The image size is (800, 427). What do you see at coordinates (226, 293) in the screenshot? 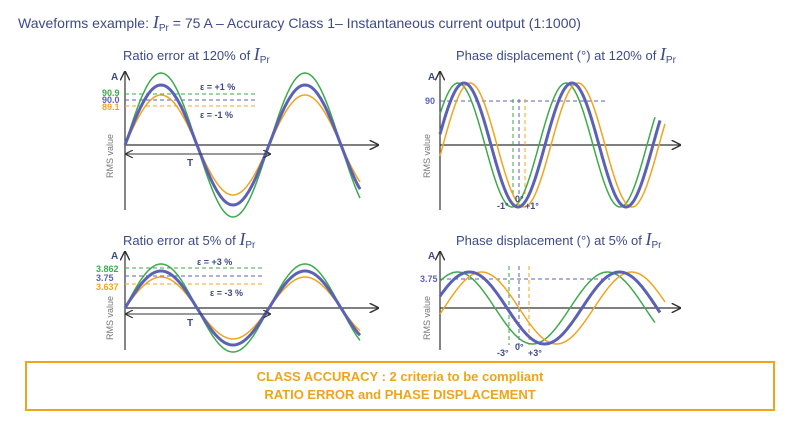
I see `epsilon-minus-label: ε = -3 %` at bounding box center [226, 293].